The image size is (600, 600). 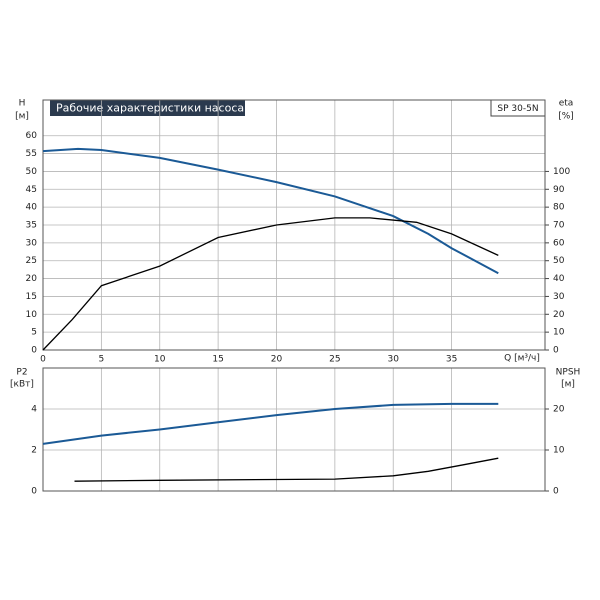 I want to click on y-tick-label: 15, so click(x=31, y=297).